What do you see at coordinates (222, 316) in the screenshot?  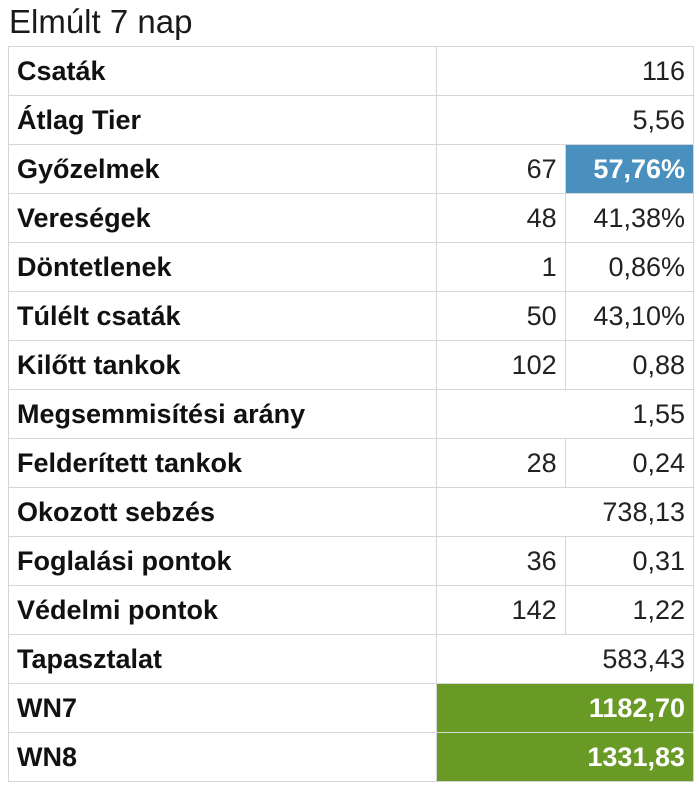 I see `row-label: Túlélt csaták` at bounding box center [222, 316].